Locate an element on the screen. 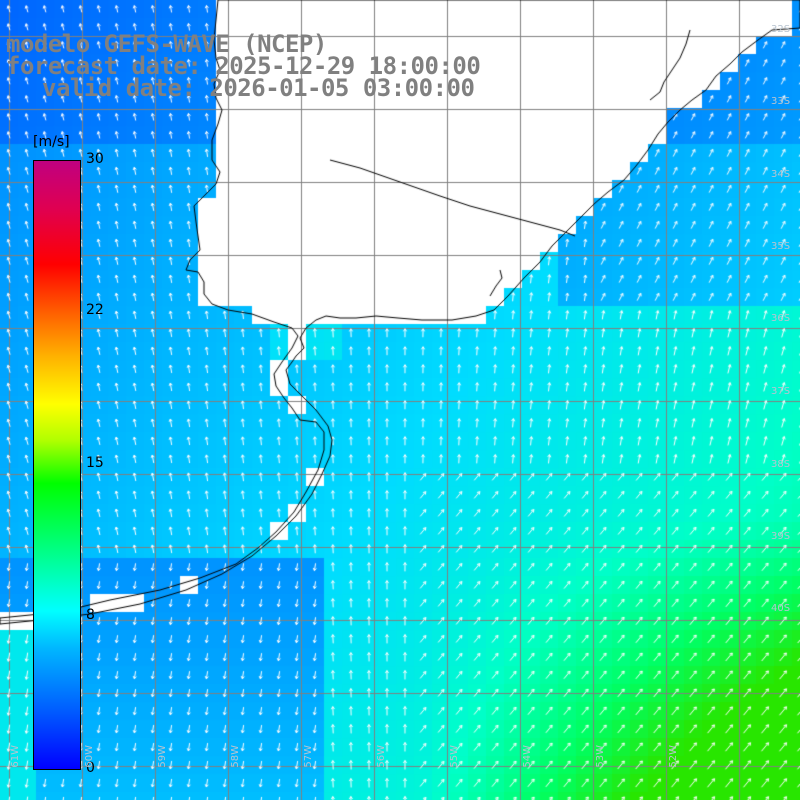 The height and width of the screenshot is (800, 800). colorbar-tick-8: 8 is located at coordinates (90, 615).